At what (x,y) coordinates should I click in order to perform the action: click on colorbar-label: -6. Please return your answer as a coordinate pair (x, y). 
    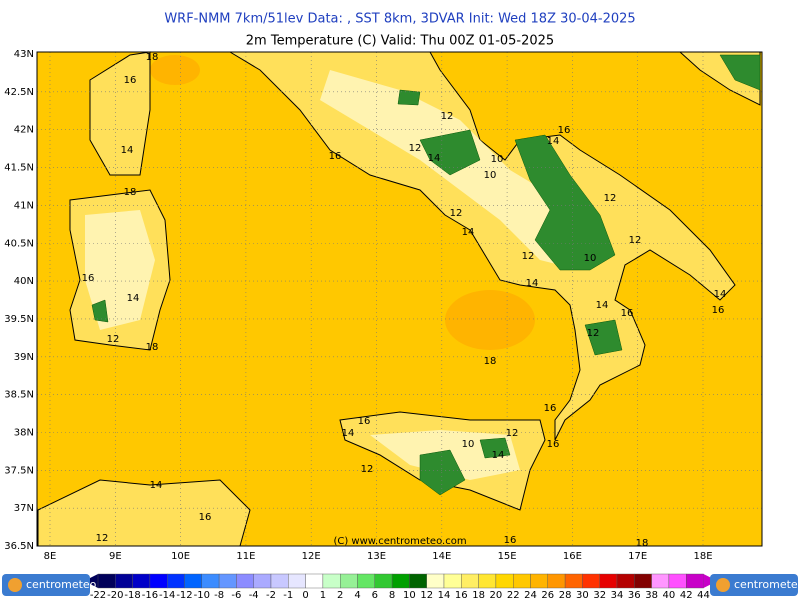
    Looking at the image, I should click on (236, 595).